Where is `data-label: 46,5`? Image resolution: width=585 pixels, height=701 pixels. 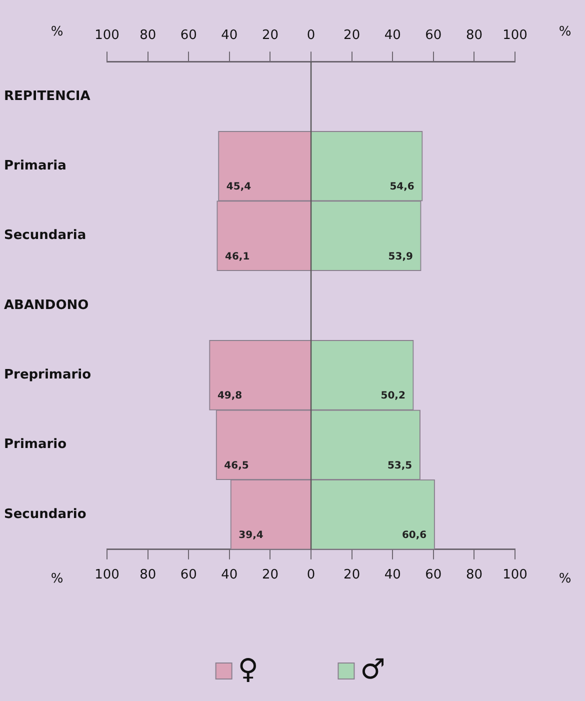
data-label: 46,5 is located at coordinates (236, 466).